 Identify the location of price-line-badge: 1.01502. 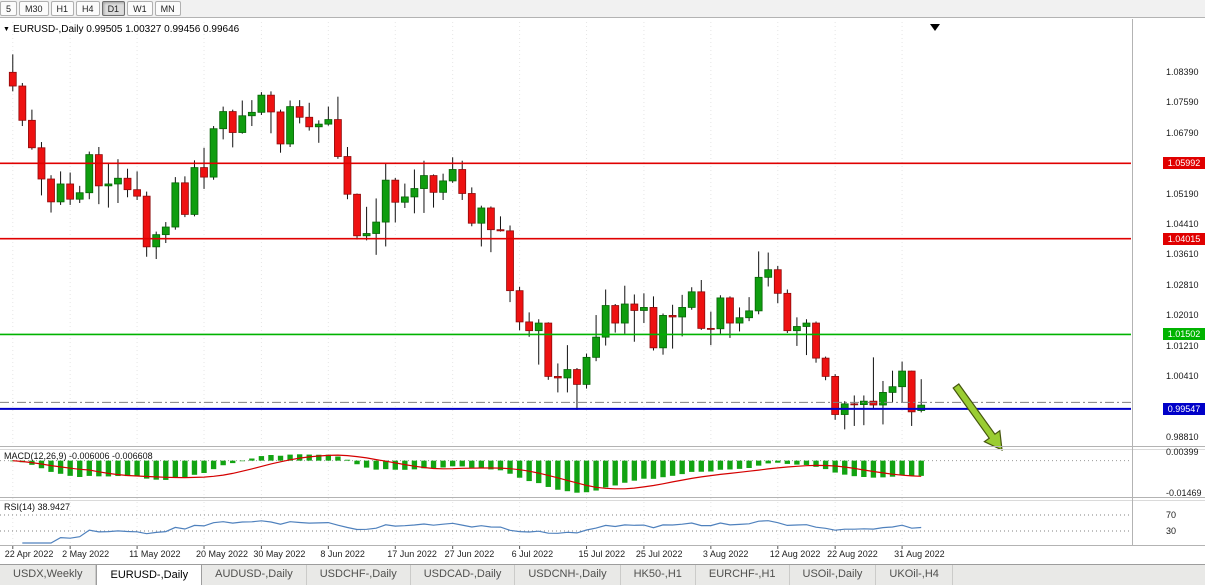
(1184, 334).